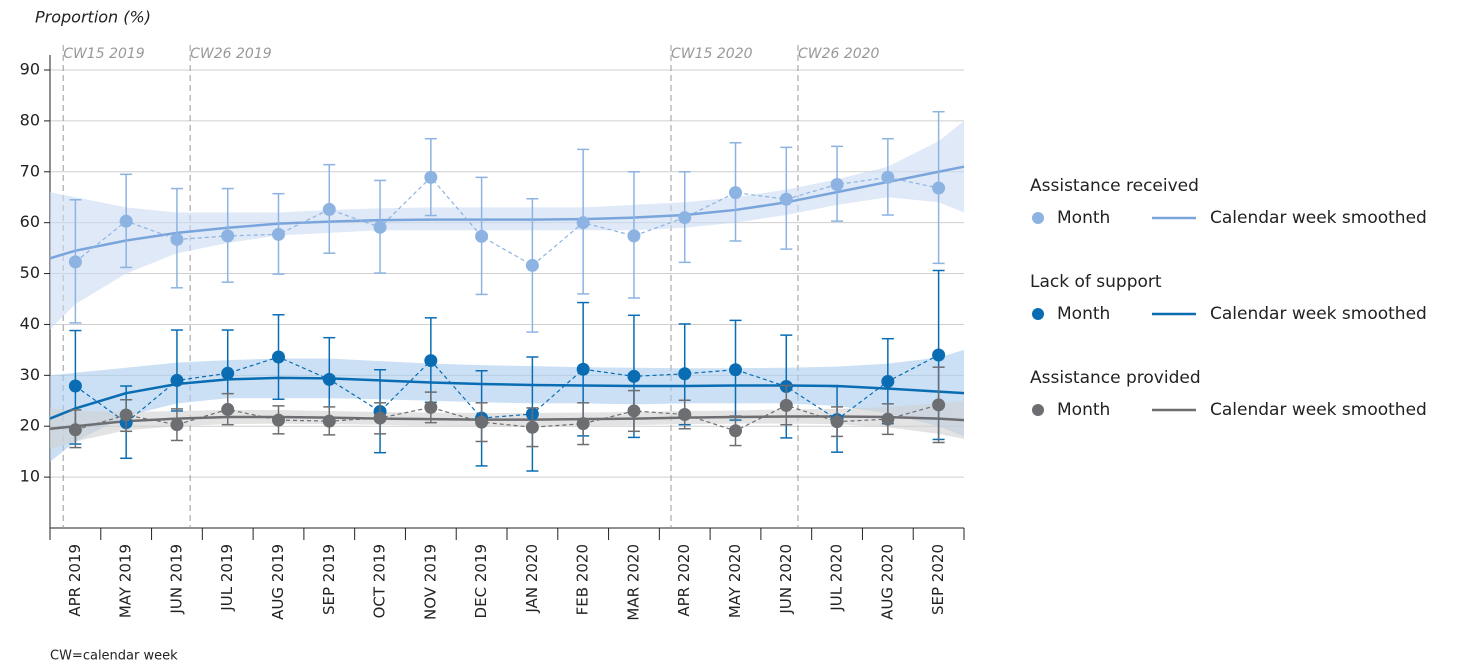  I want to click on x-tick-label: NOV 2019, so click(430, 582).